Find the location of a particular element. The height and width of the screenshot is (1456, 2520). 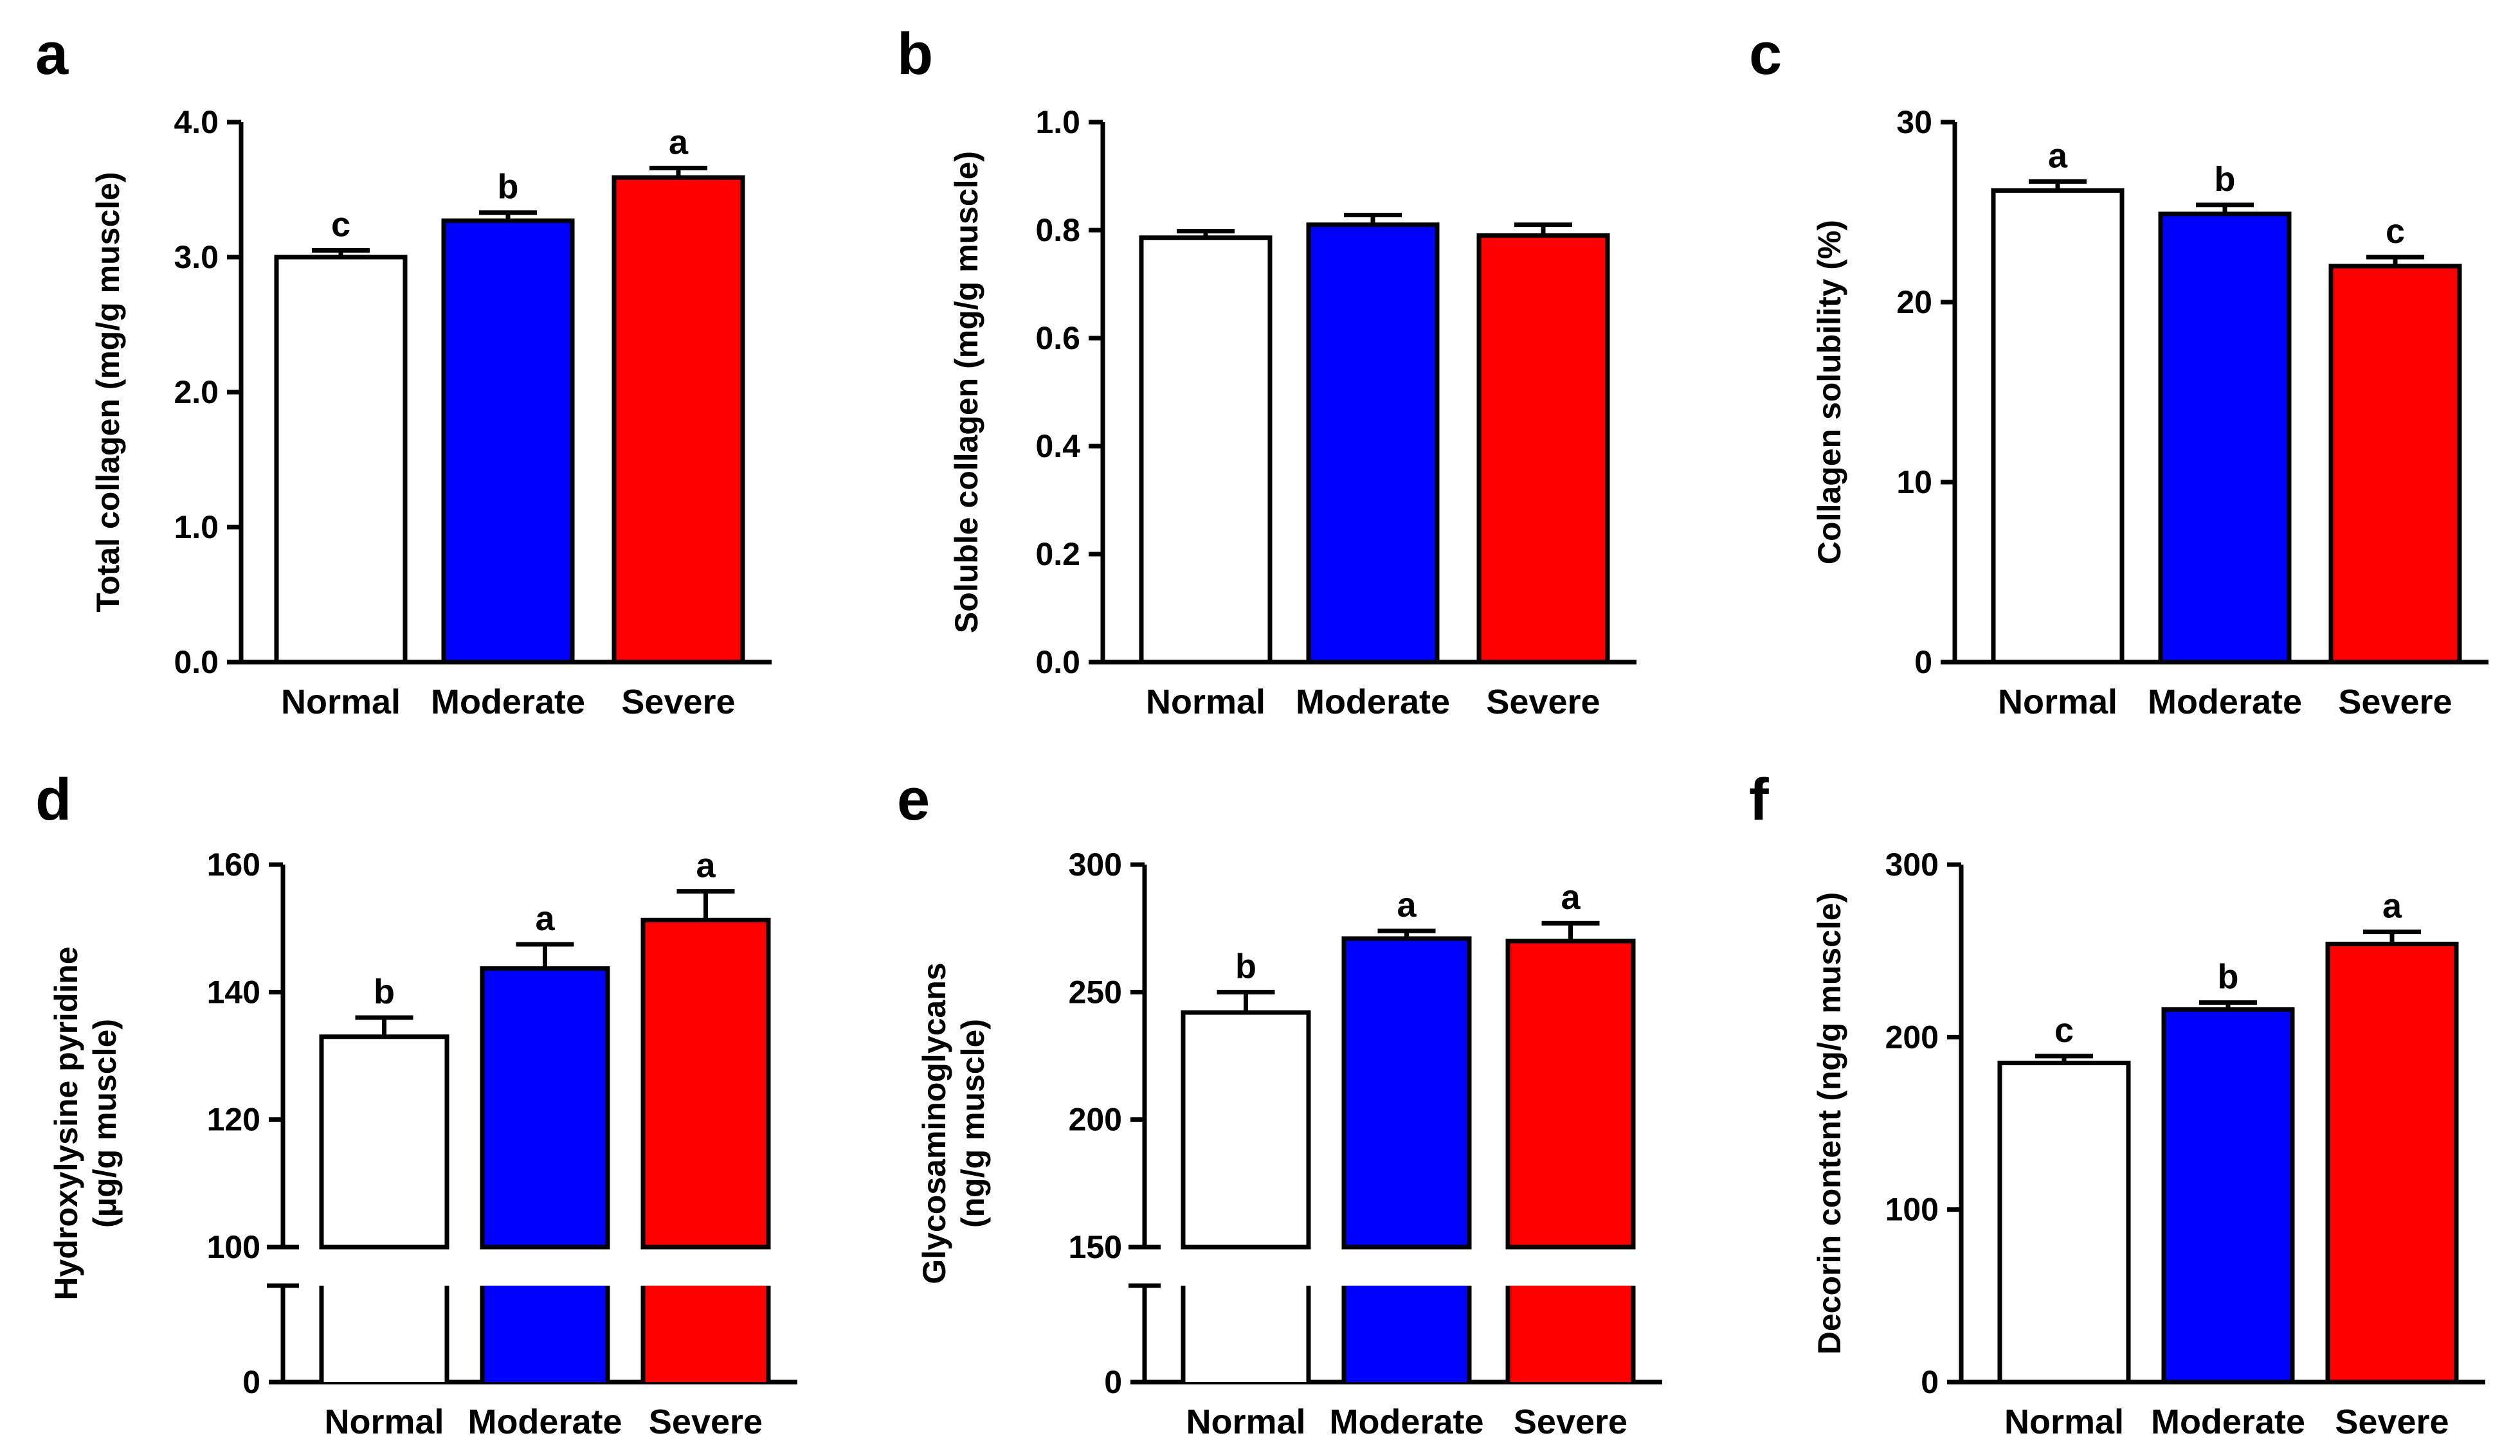

panel-letter: a is located at coordinates (52, 54).